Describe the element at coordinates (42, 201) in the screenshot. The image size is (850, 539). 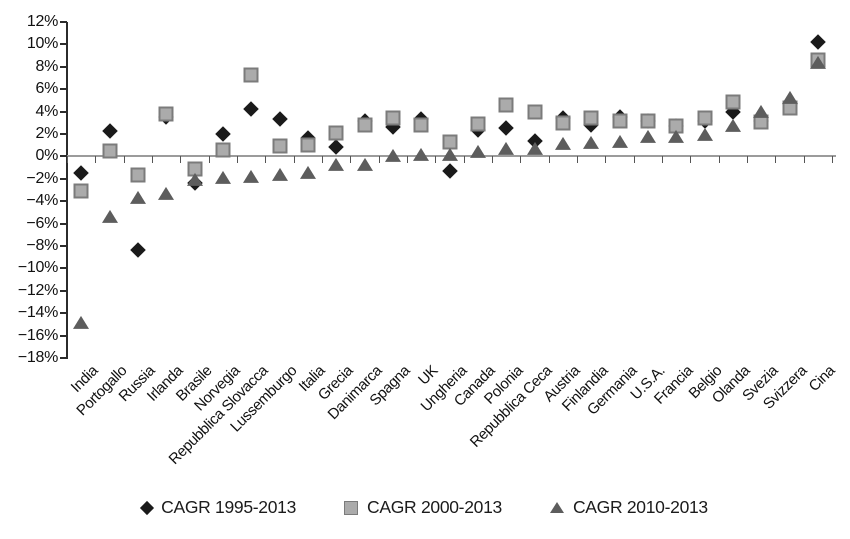
I see `y-tick-label: −4%` at that location.